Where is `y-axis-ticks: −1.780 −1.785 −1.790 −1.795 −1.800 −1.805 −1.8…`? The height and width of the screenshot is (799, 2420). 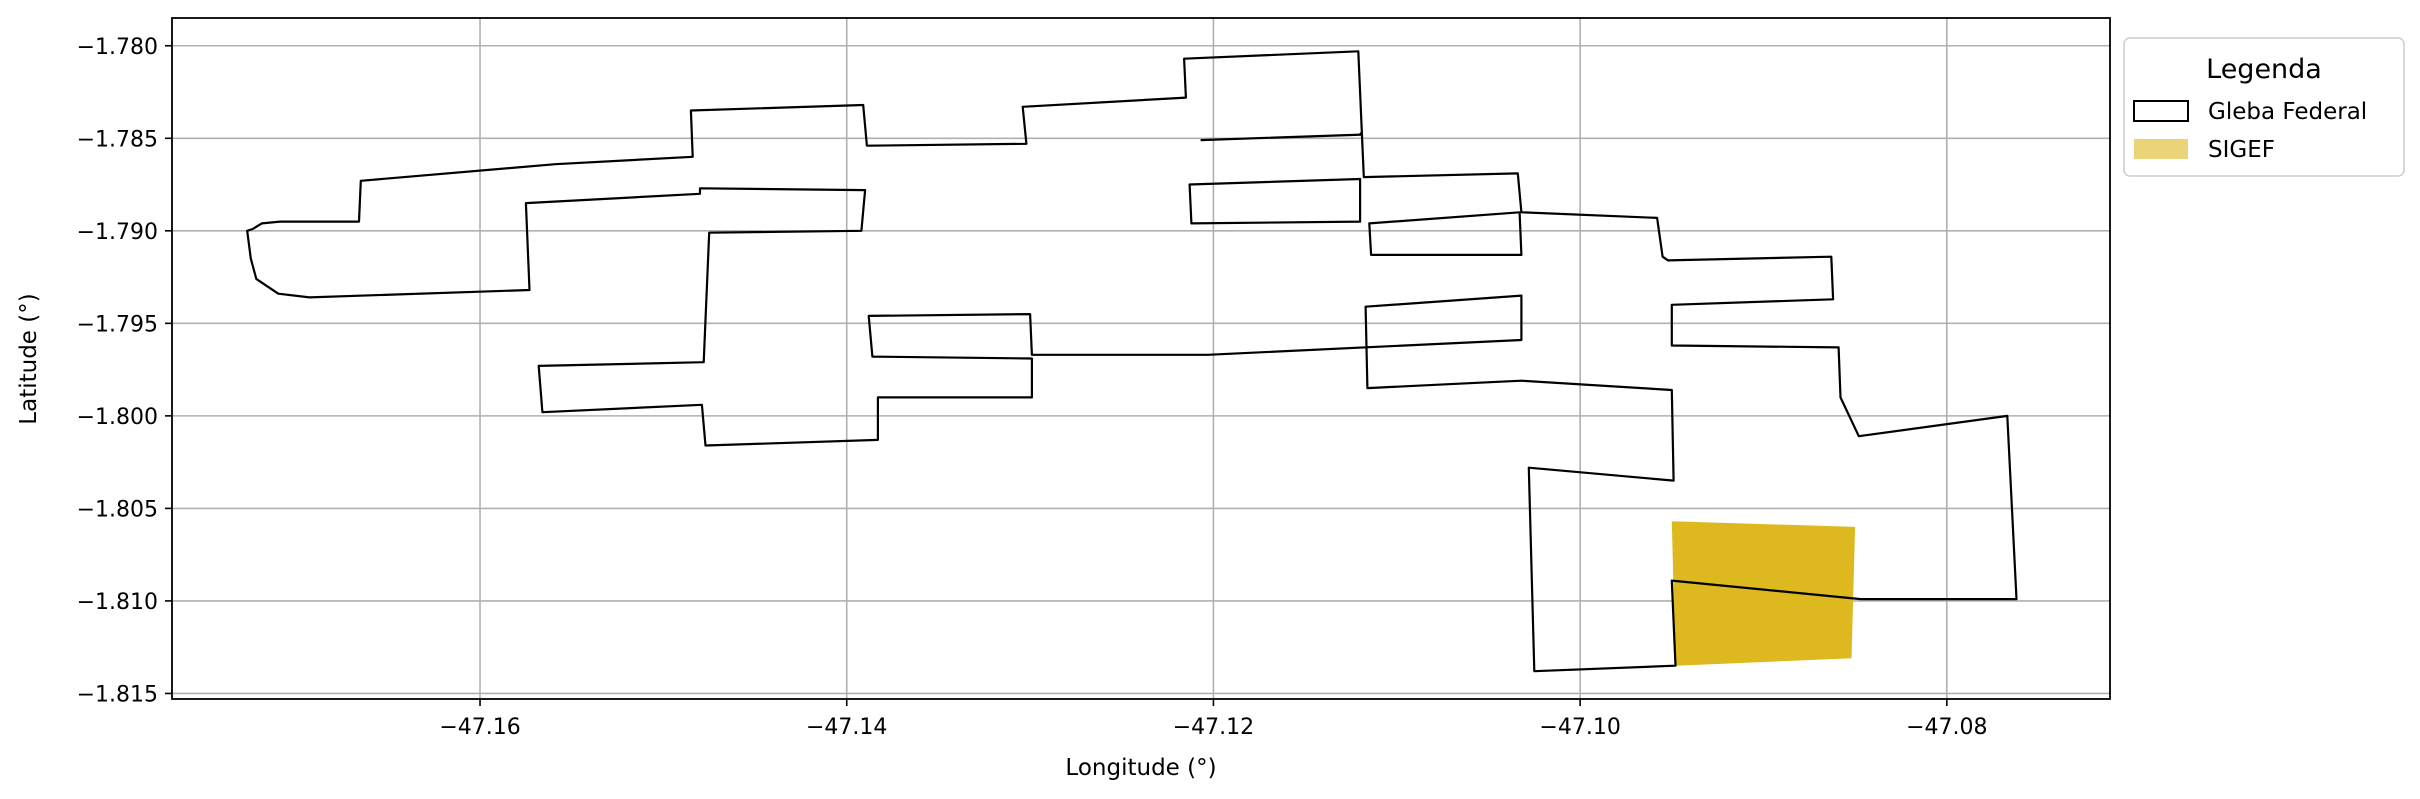
y-axis-ticks: −1.780 −1.785 −1.790 −1.795 −1.800 −1.805 −1.8… is located at coordinates (124, 371).